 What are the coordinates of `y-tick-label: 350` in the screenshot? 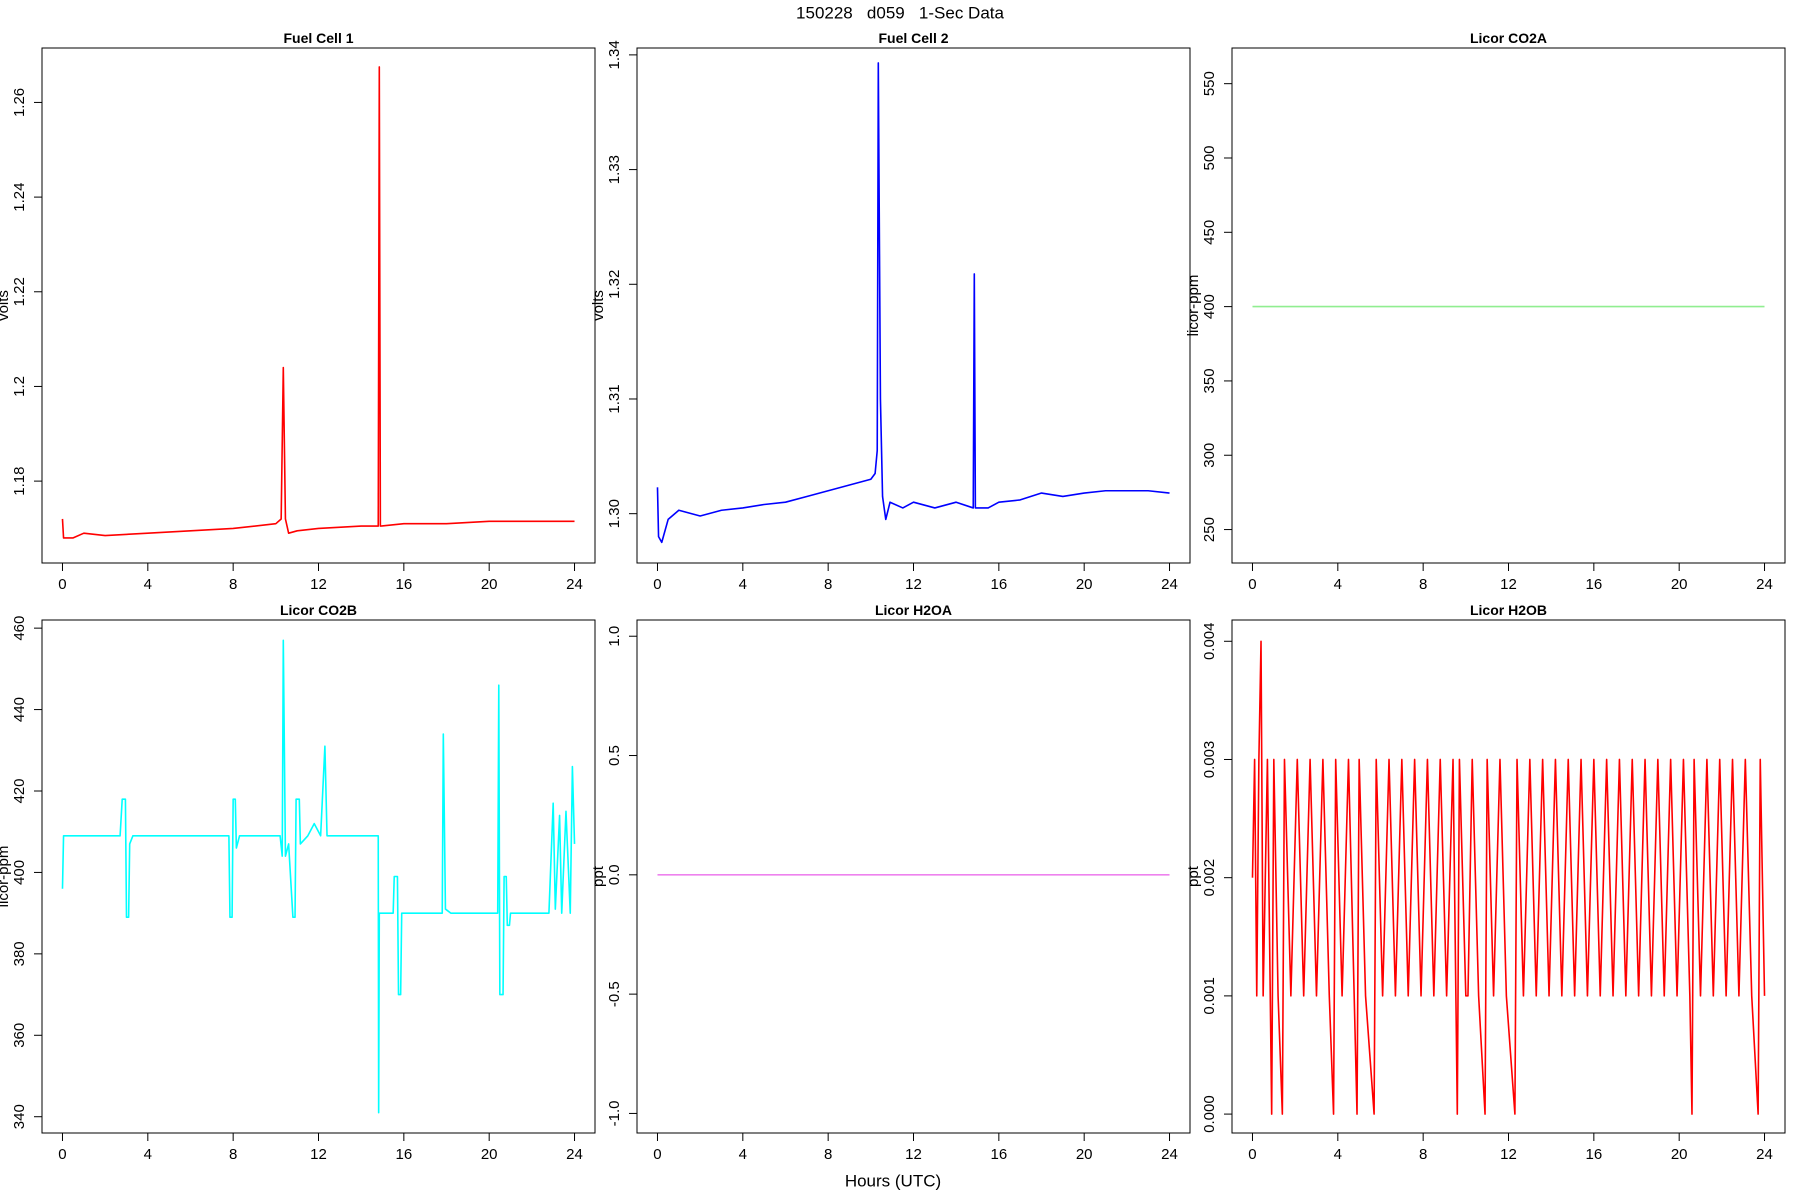 It's located at (1209, 380).